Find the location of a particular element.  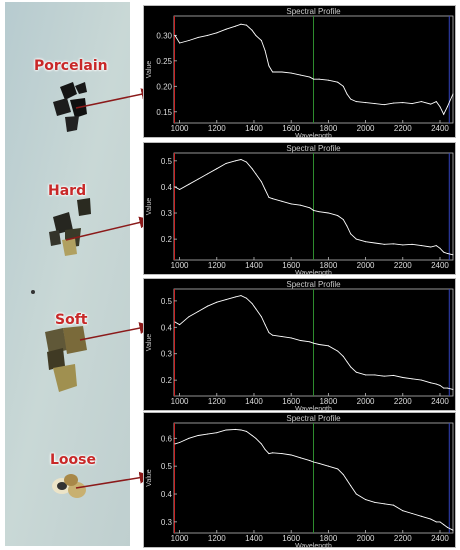

chart3-xtick-label-1200: 1200 is located at coordinates (217, 538).